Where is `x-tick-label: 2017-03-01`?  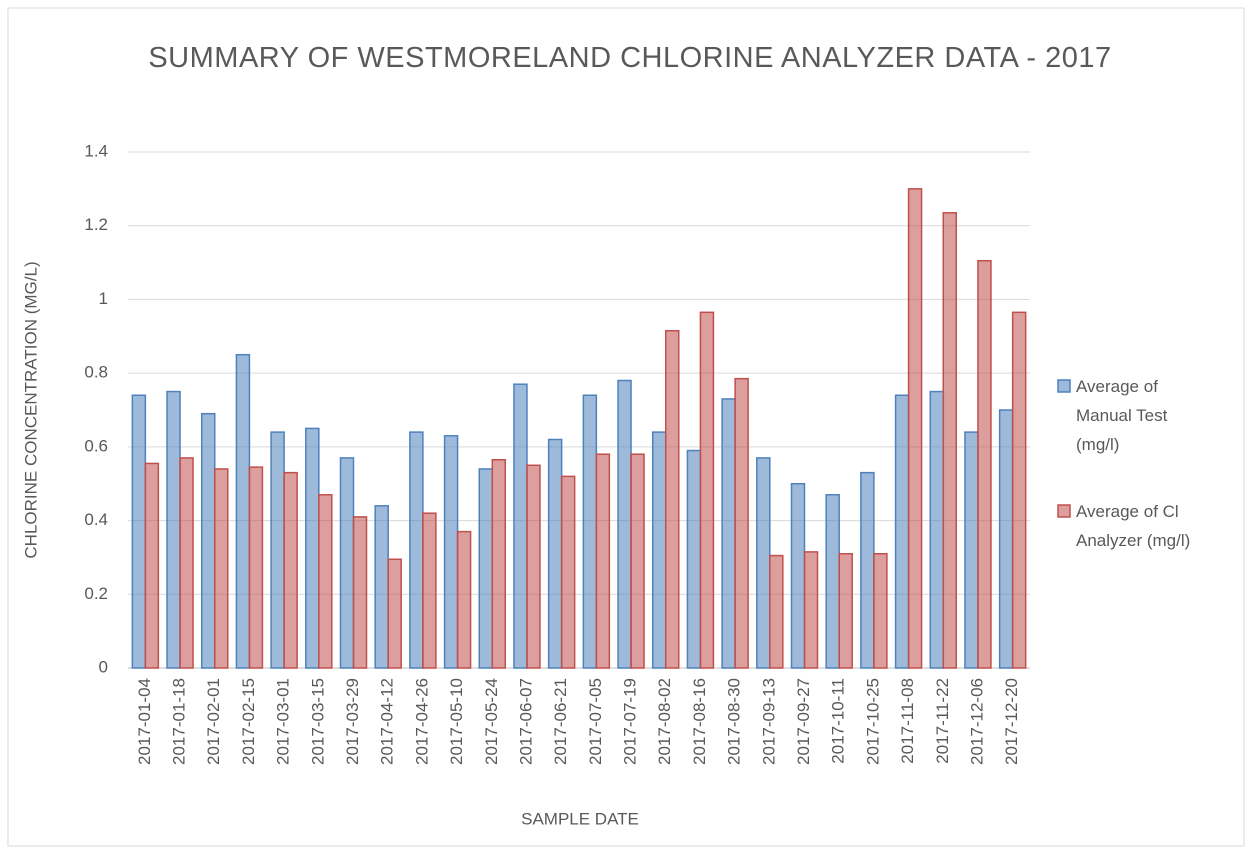 x-tick-label: 2017-03-01 is located at coordinates (283, 721).